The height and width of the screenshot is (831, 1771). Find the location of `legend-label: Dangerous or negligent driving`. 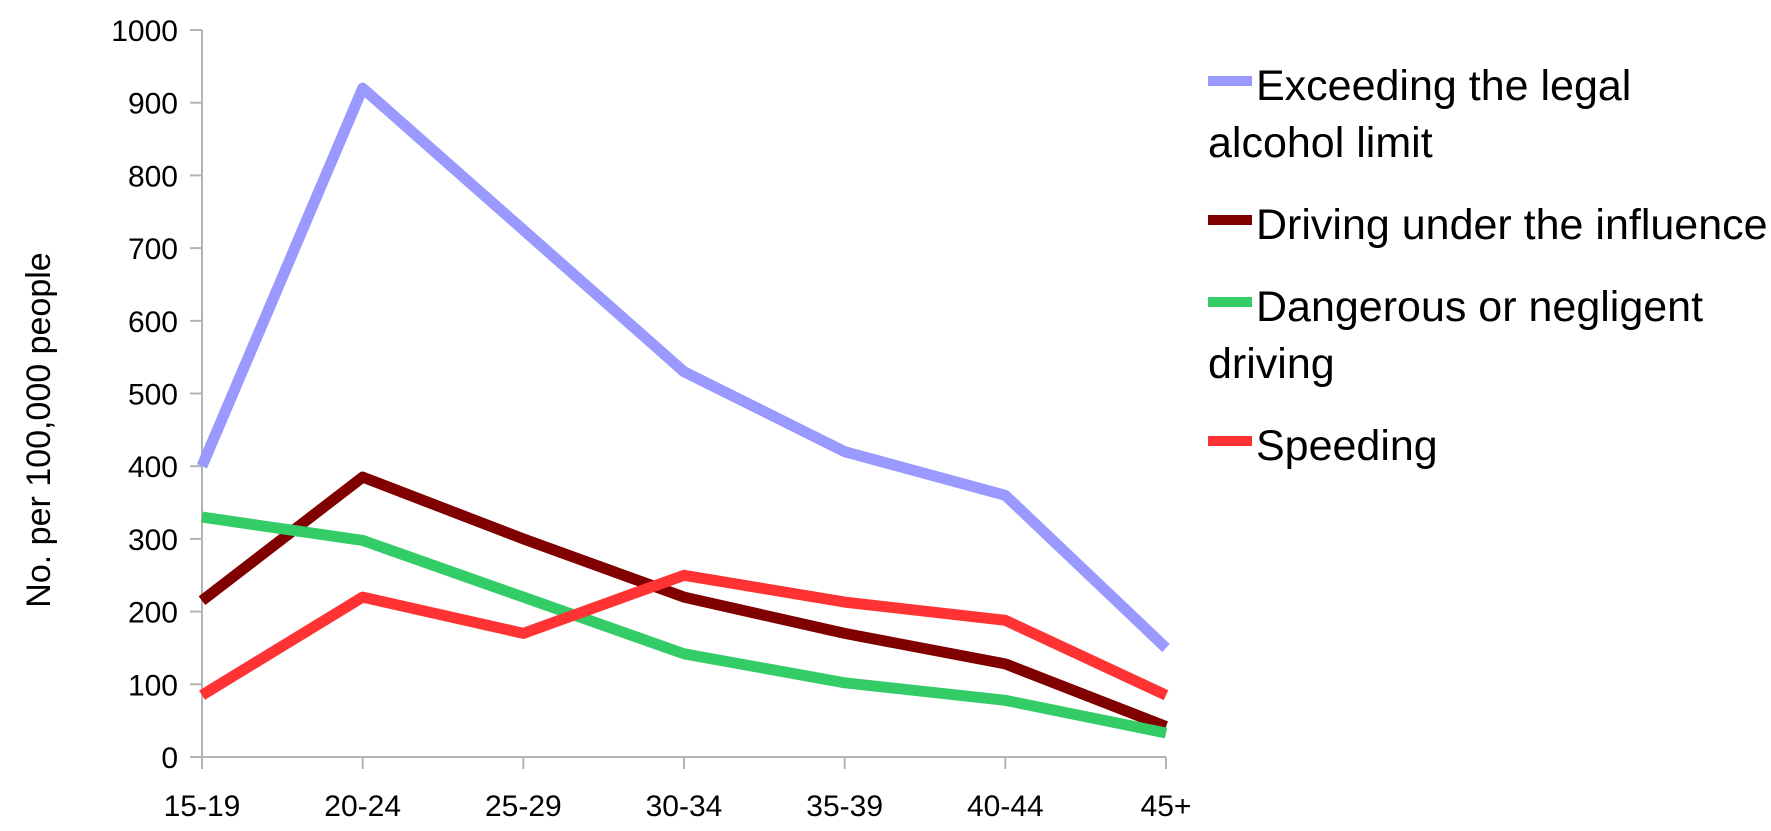

legend-label: Dangerous or negligent driving is located at coordinates (1456, 335).